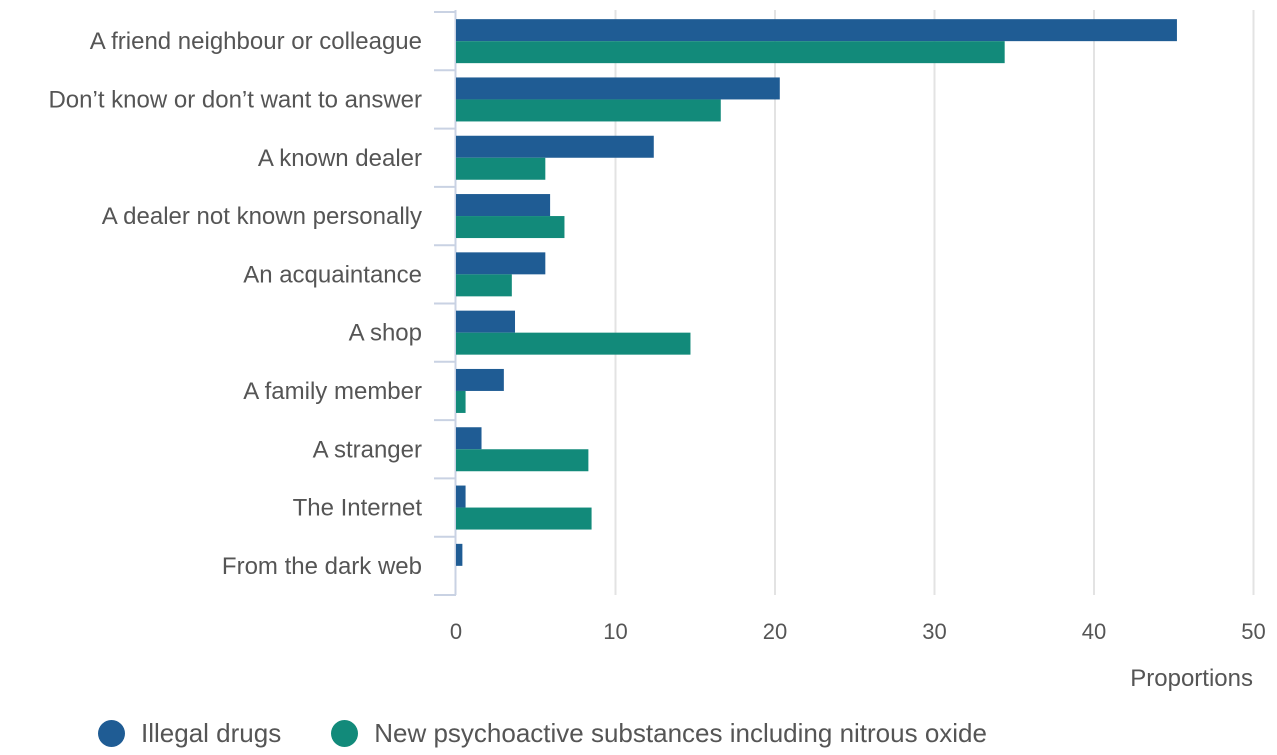 The height and width of the screenshot is (755, 1277). Describe the element at coordinates (340, 158) in the screenshot. I see `category-label: A known dealer` at that location.